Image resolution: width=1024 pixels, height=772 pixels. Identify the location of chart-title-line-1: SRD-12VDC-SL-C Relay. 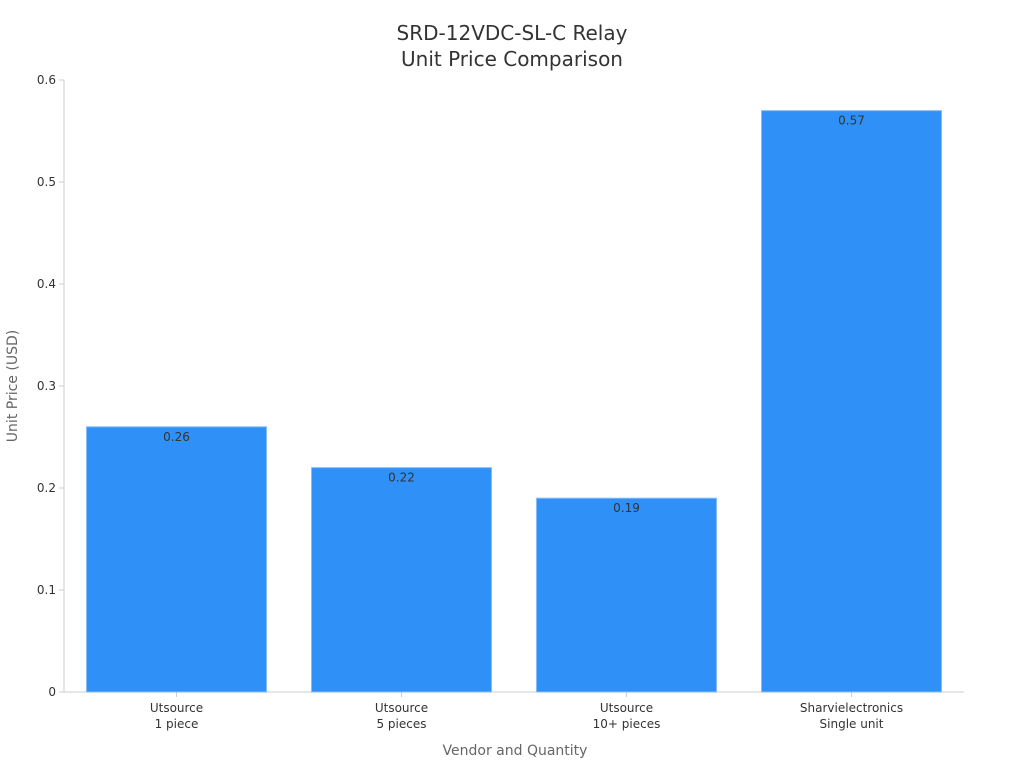
(512, 33).